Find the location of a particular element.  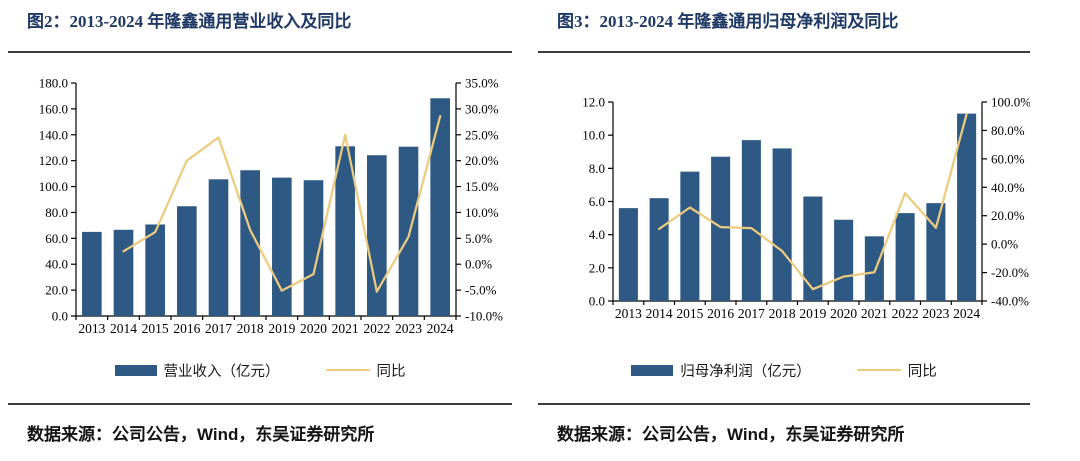

right-axis-label: 15.0% is located at coordinates (482, 186).